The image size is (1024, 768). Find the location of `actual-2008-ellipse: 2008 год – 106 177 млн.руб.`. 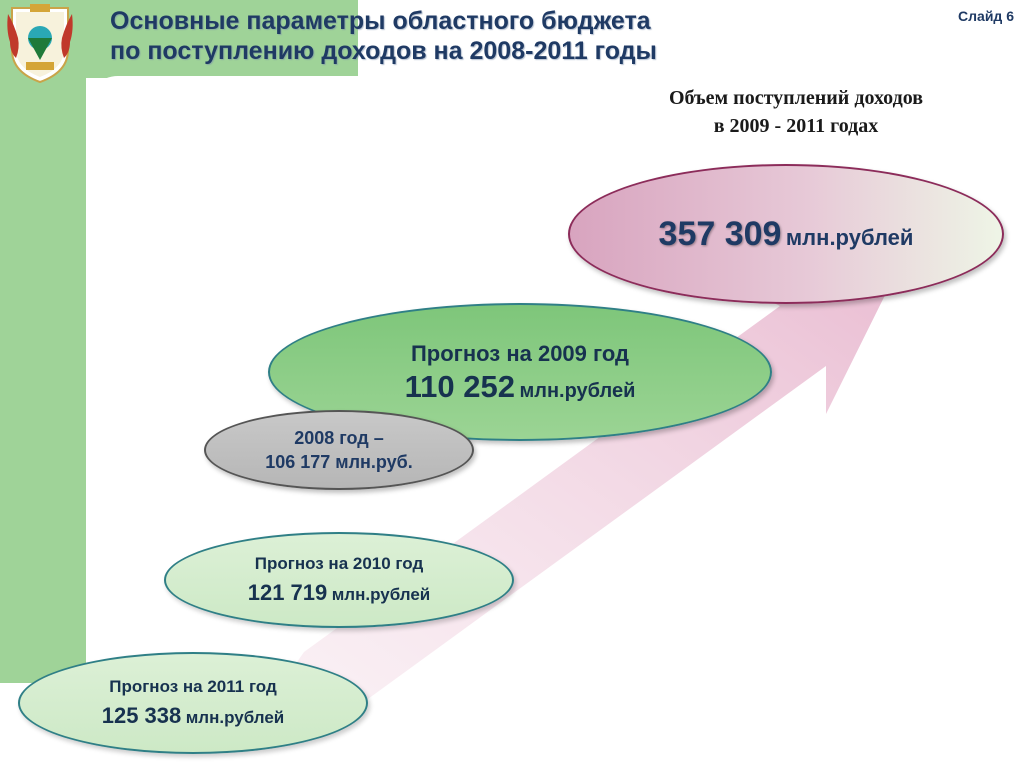

actual-2008-ellipse: 2008 год – 106 177 млн.руб. is located at coordinates (339, 450).